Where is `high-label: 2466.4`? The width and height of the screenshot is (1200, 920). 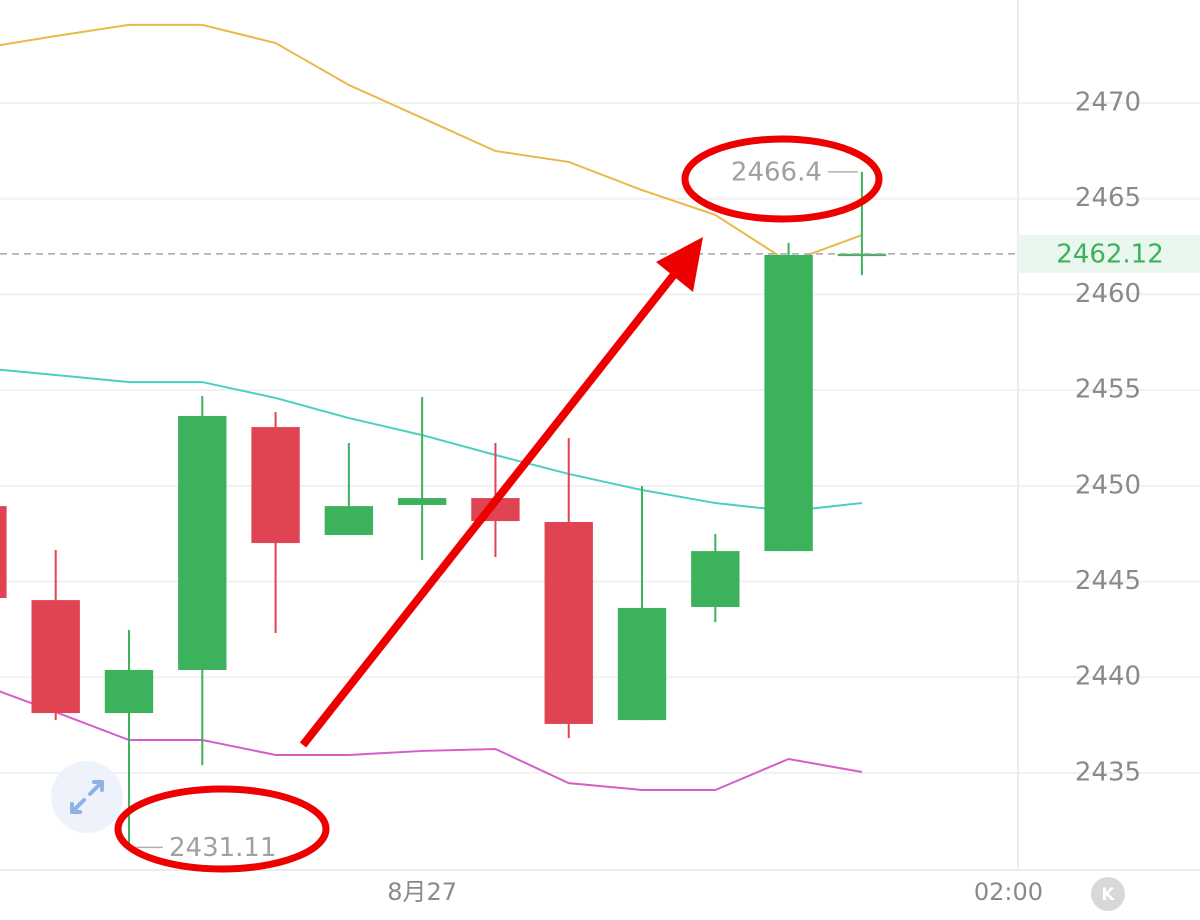
high-label: 2466.4 is located at coordinates (776, 172).